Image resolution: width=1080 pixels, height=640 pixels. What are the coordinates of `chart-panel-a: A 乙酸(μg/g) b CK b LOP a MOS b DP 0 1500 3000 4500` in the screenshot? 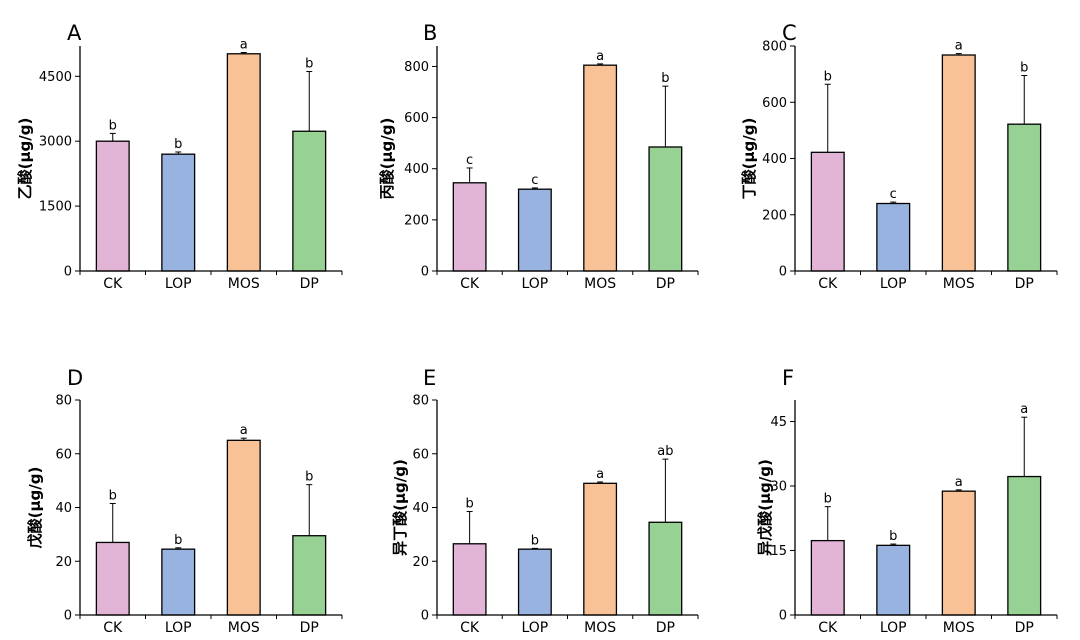 It's located at (179, 156).